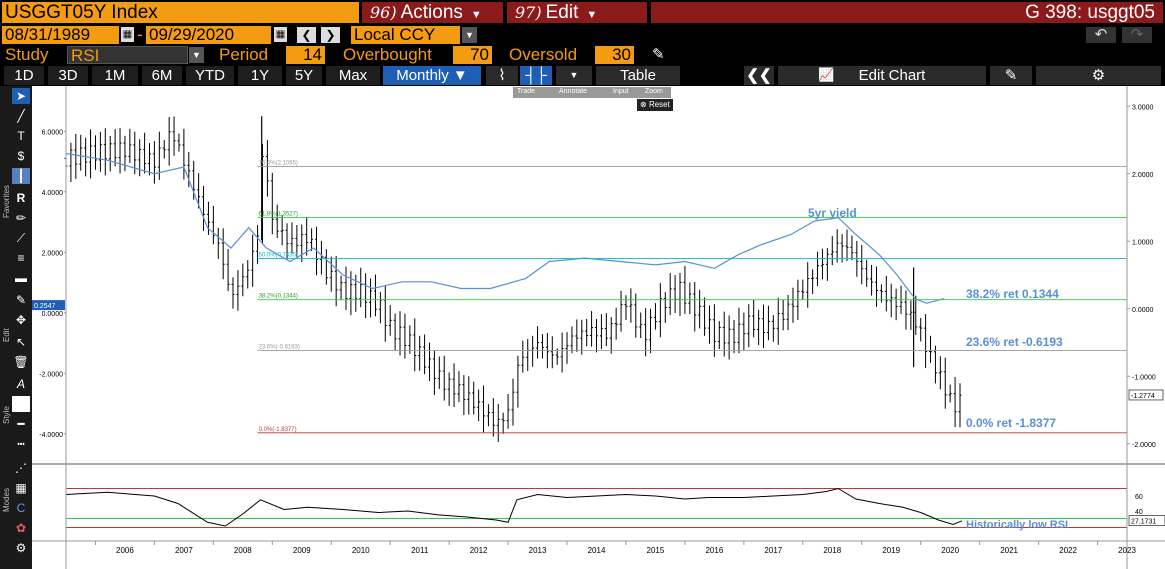  Describe the element at coordinates (21, 198) in the screenshot. I see `r-icon: R` at that location.